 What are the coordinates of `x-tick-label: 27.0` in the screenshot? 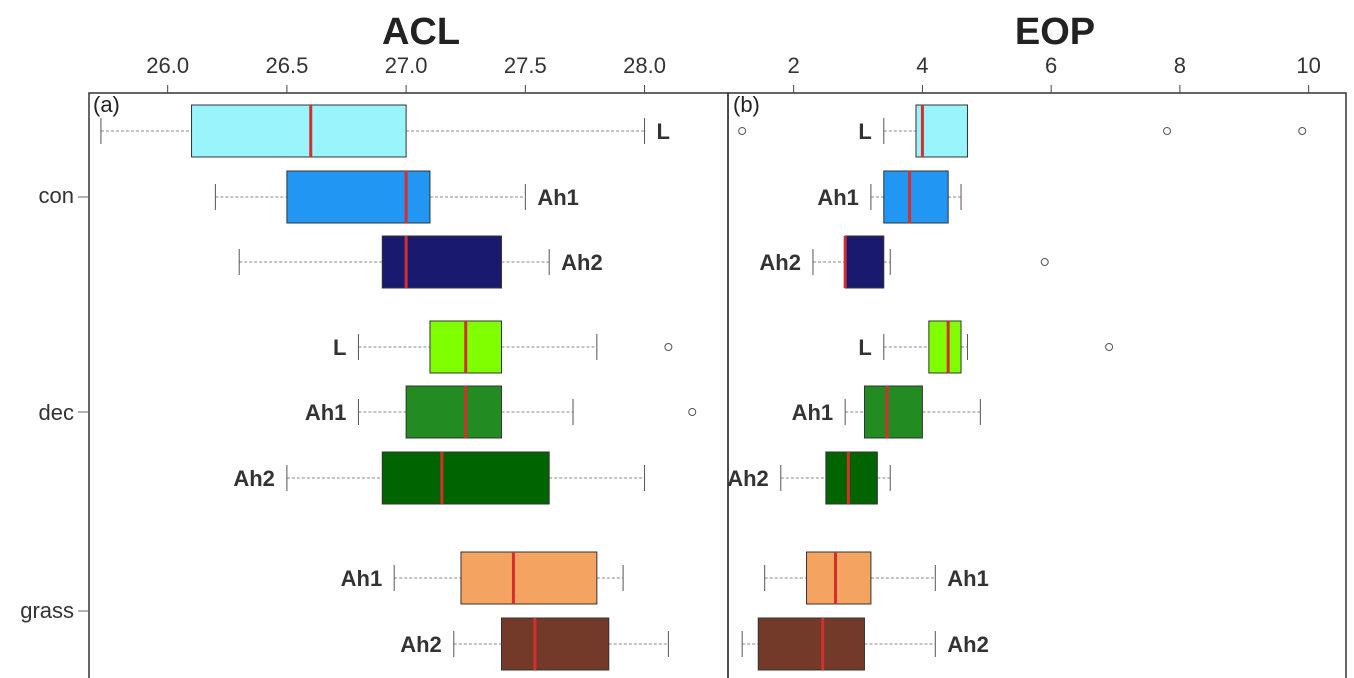 It's located at (406, 65).